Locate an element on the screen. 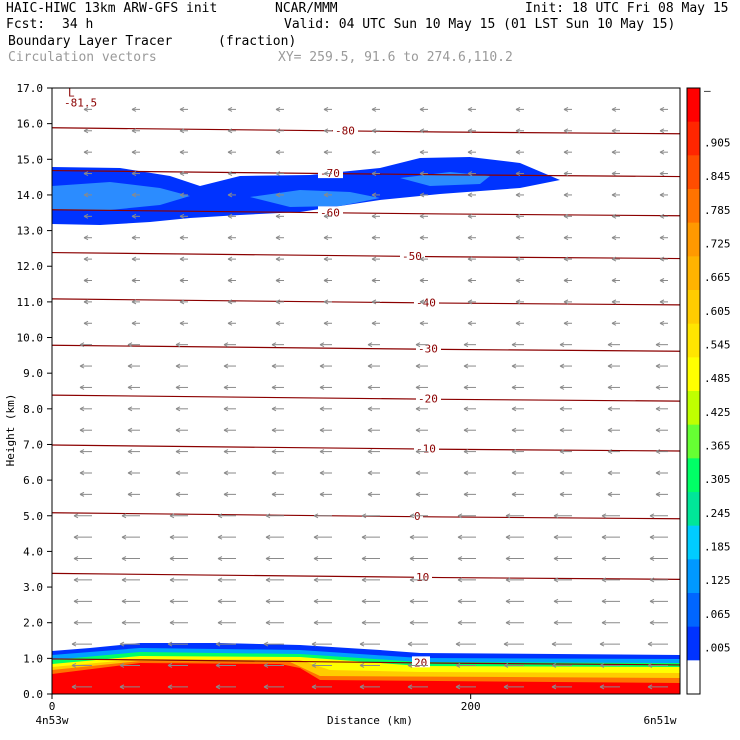 The width and height of the screenshot is (740, 740). forecast-hours: 34 h is located at coordinates (78, 24).